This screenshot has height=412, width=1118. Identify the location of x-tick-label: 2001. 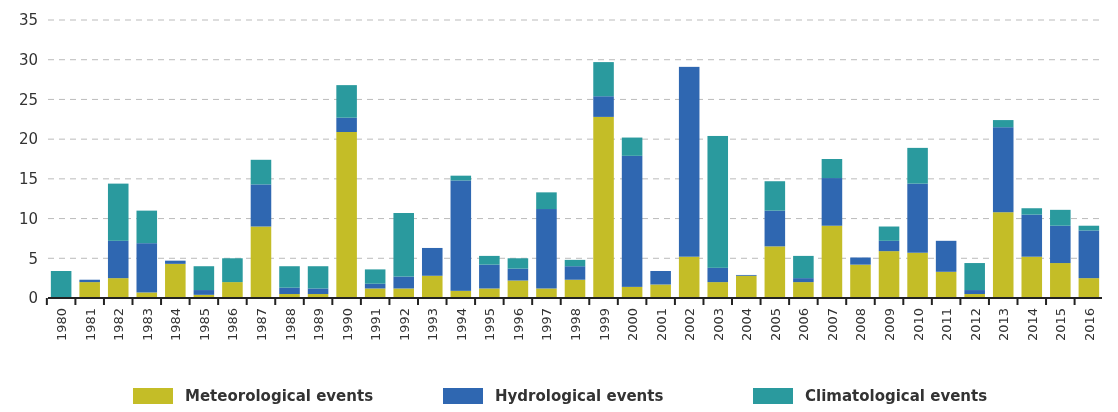
(661, 325).